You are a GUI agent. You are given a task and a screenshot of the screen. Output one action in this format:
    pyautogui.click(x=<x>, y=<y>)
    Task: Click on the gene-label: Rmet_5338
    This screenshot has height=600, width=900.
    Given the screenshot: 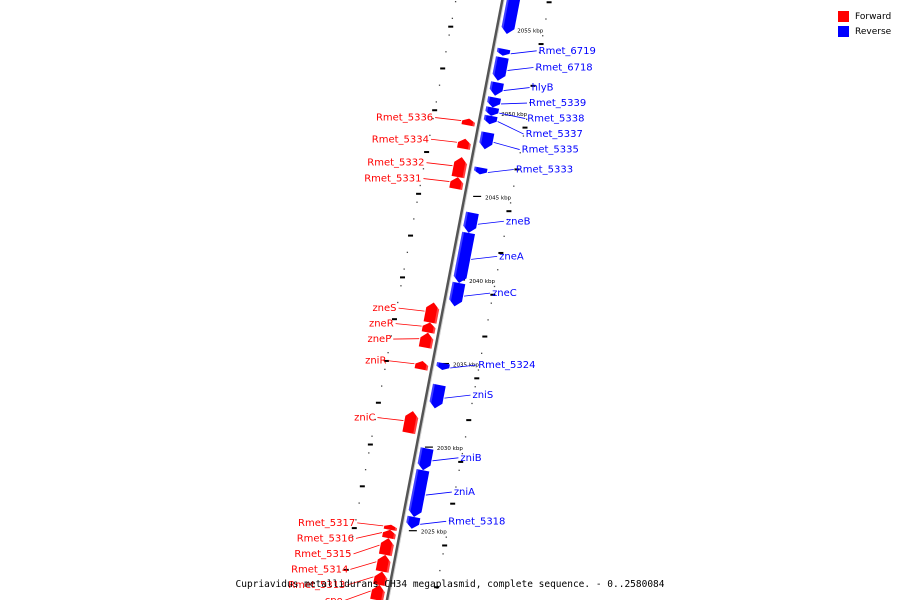 What is the action you would take?
    pyautogui.click(x=555, y=119)
    